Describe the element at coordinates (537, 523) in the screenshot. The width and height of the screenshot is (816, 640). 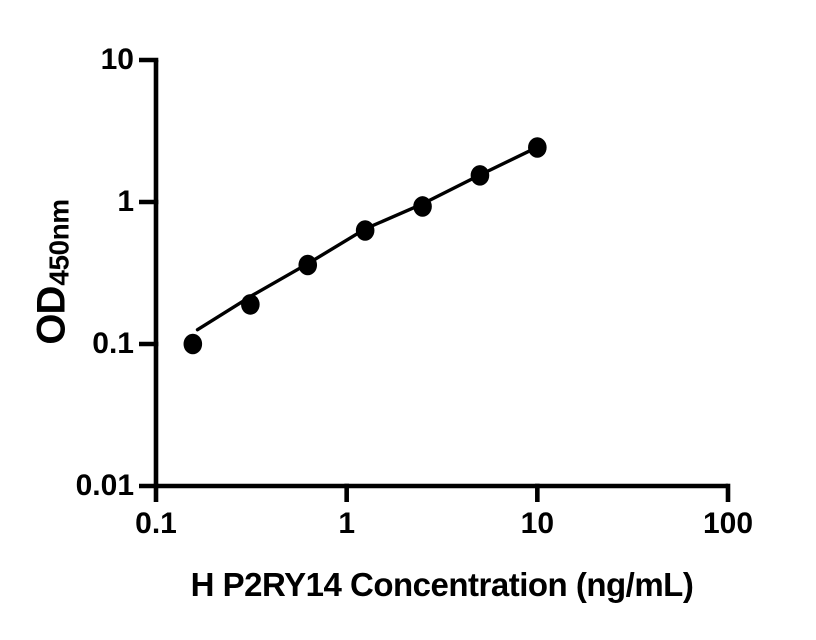
I see `x-tick-label: 10` at that location.